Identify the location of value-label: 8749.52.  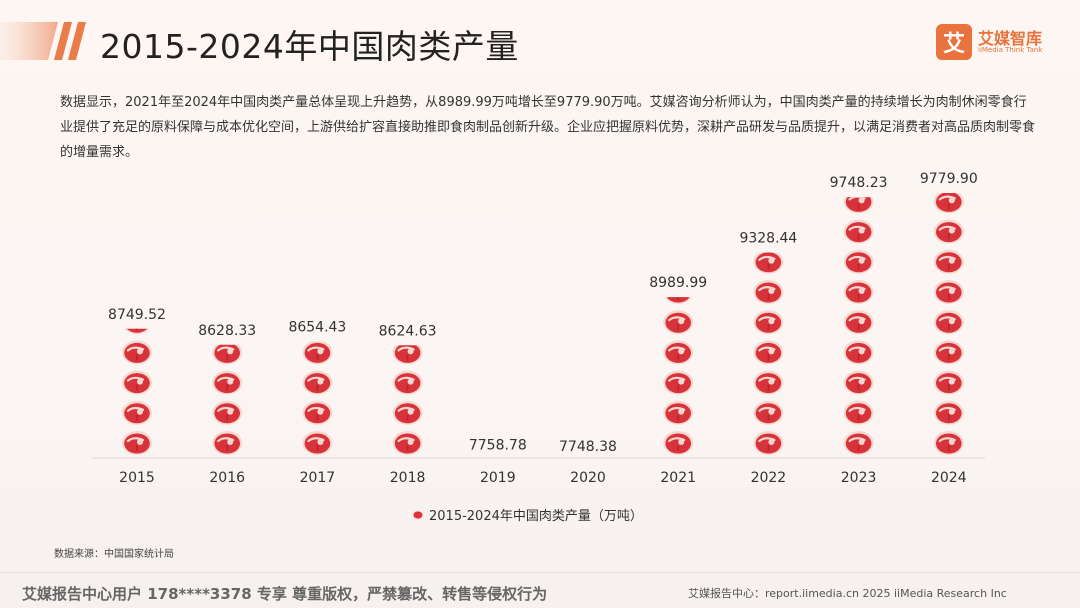
(137, 315).